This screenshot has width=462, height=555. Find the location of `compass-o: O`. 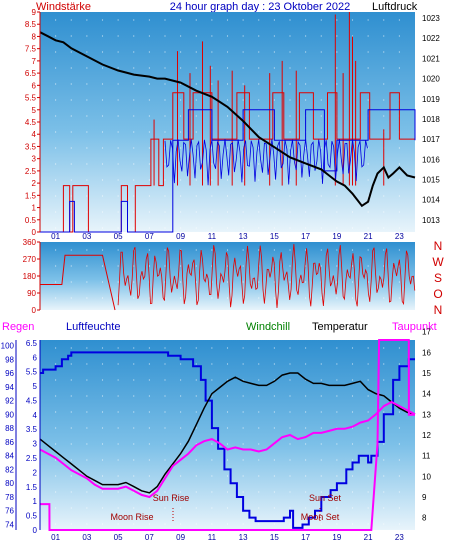

compass-o: O is located at coordinates (437, 294).